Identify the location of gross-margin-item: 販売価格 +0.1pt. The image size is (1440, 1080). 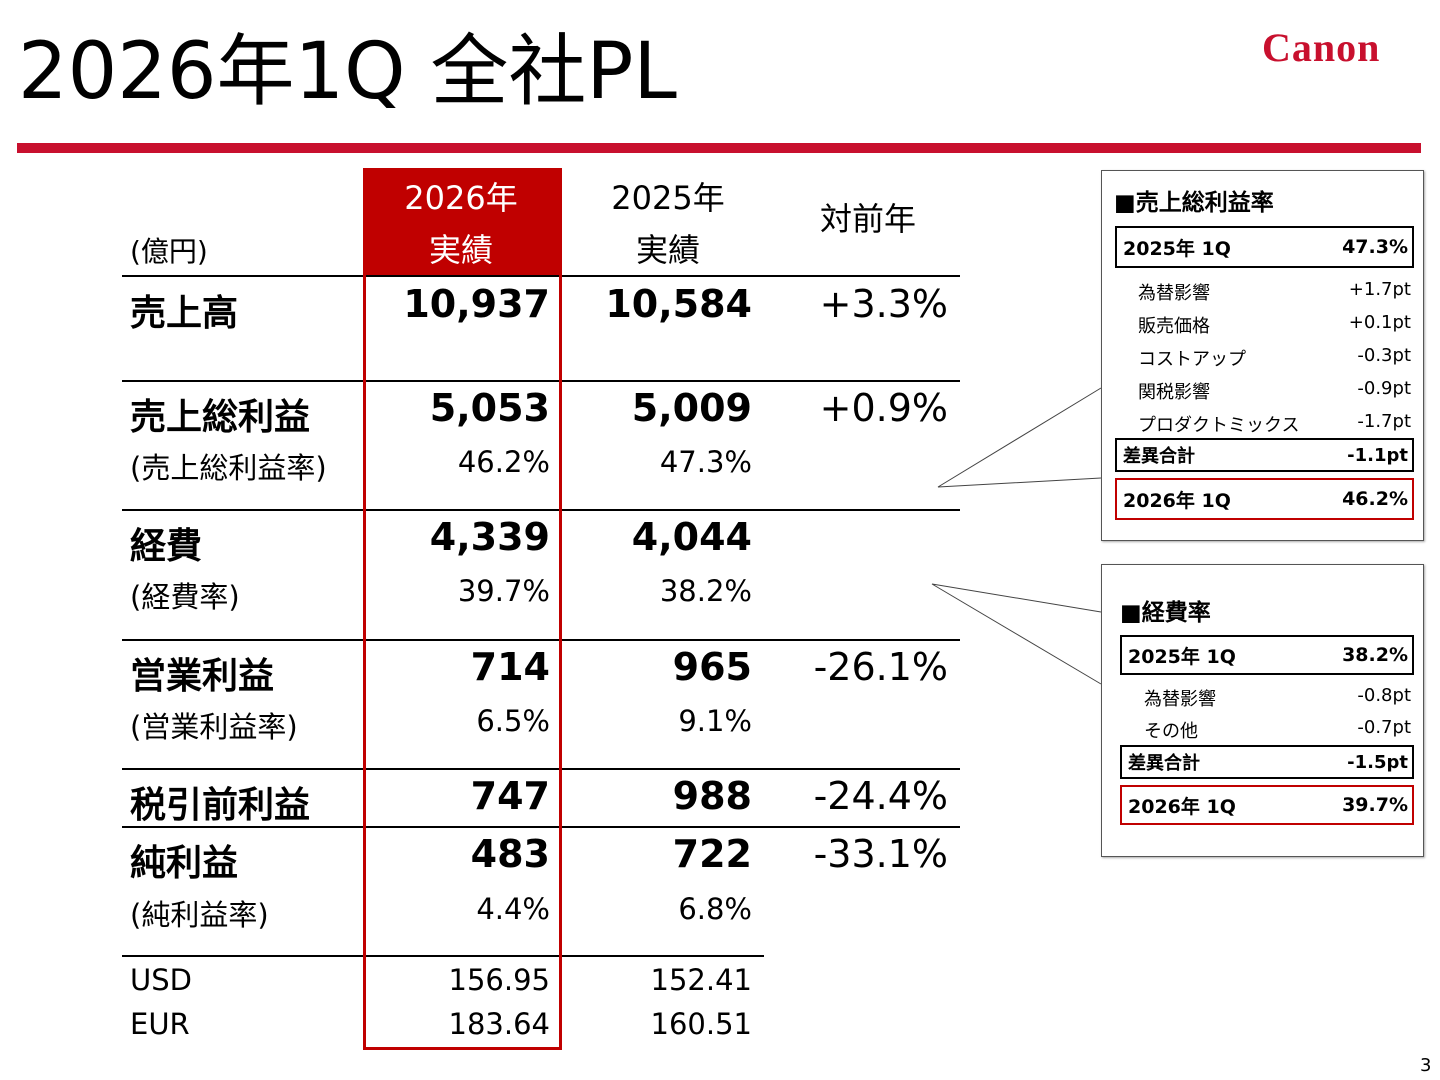
(1274, 325).